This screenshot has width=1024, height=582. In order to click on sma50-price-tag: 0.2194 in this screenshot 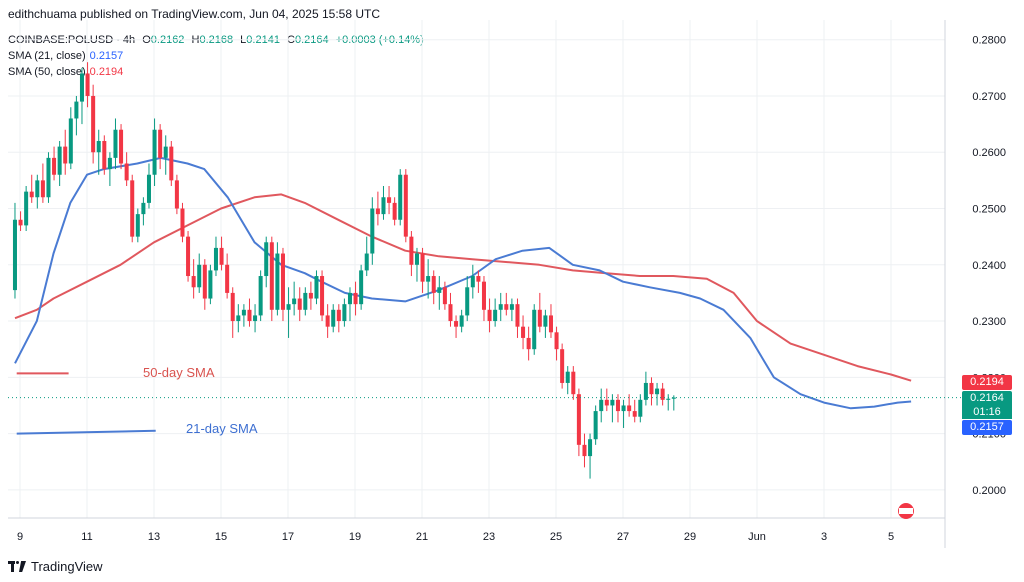, I will do `click(987, 382)`.